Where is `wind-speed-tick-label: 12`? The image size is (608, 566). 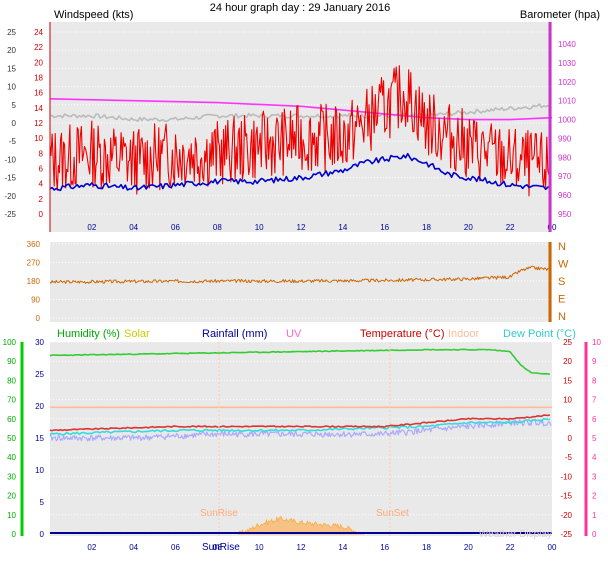 wind-speed-tick-label: 12 is located at coordinates (38, 123).